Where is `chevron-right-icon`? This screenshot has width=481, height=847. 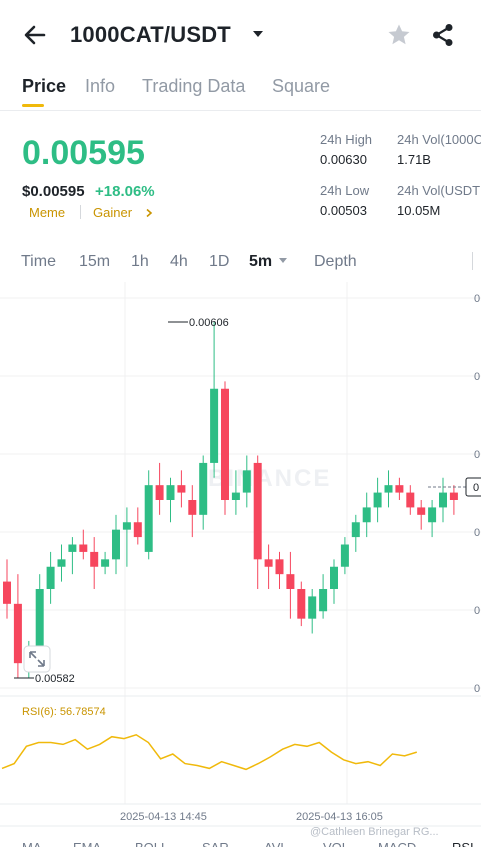
chevron-right-icon is located at coordinates (149, 213).